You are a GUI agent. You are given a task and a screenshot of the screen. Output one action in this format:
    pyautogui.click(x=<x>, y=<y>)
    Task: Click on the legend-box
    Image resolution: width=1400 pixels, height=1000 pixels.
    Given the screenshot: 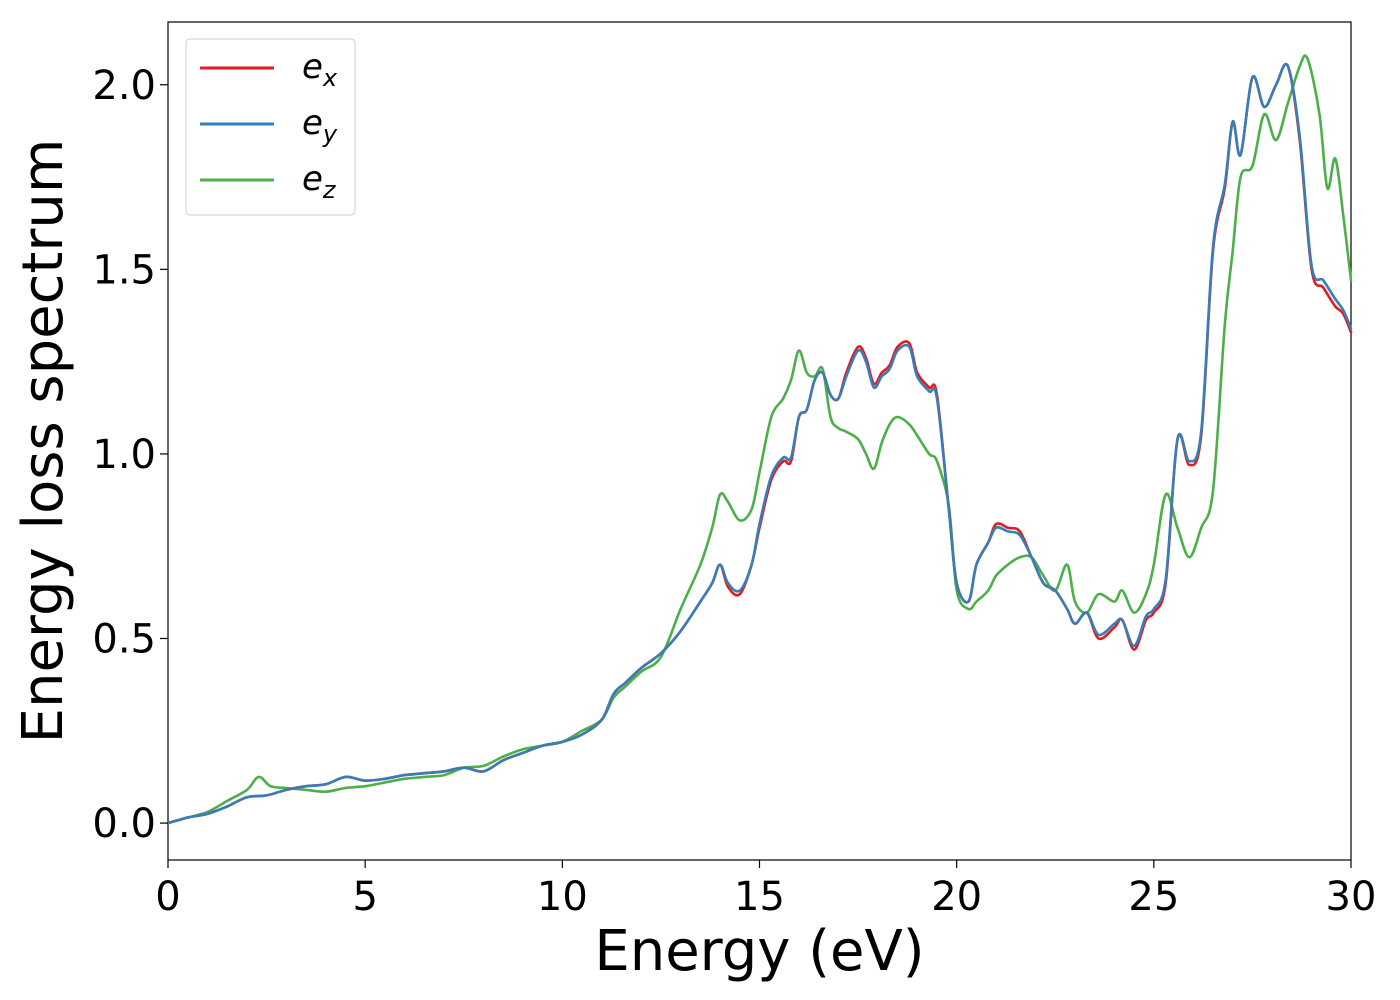 What is the action you would take?
    pyautogui.click(x=270, y=127)
    